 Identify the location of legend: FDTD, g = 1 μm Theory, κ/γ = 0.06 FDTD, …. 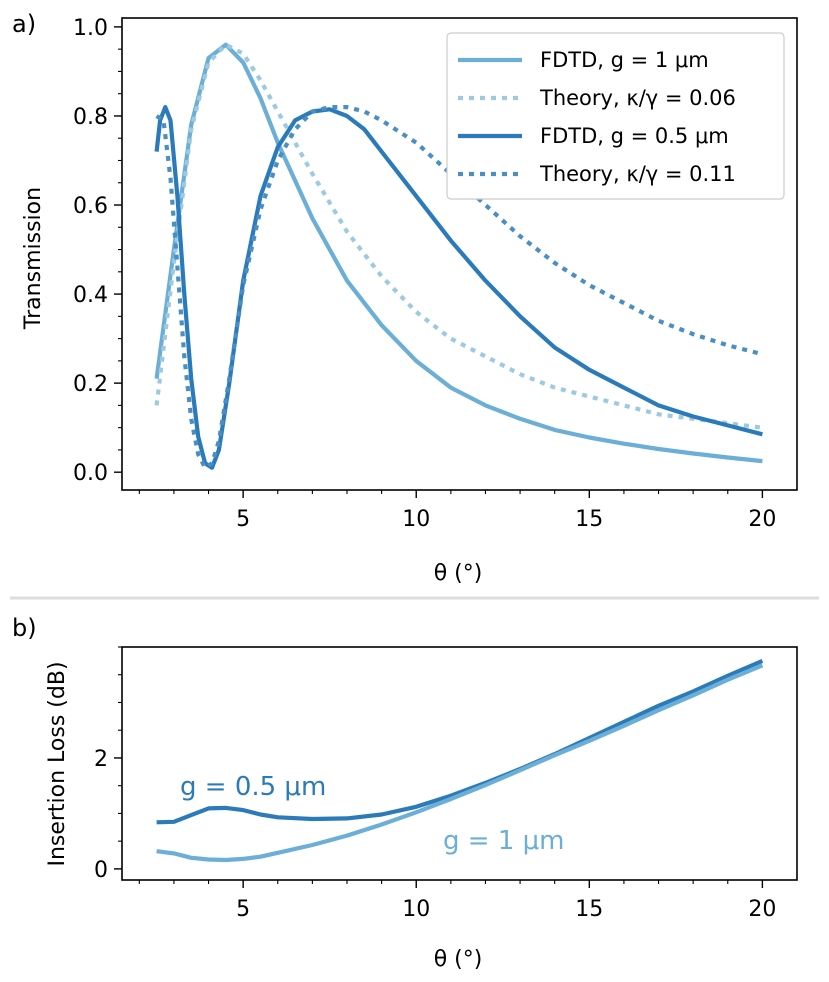
(615, 116).